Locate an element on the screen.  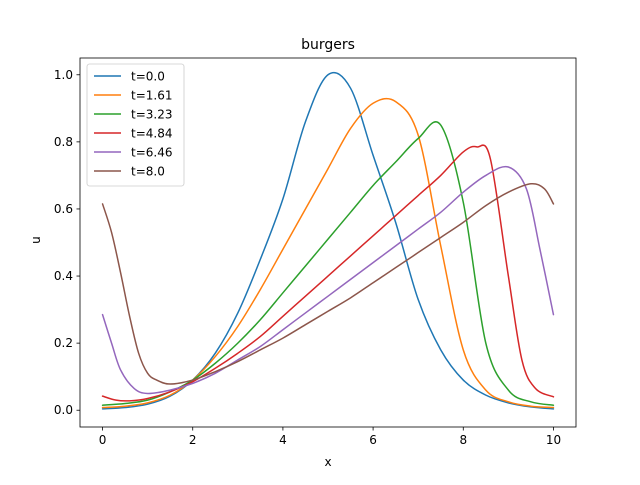
chart-title: burgers is located at coordinates (328, 45).